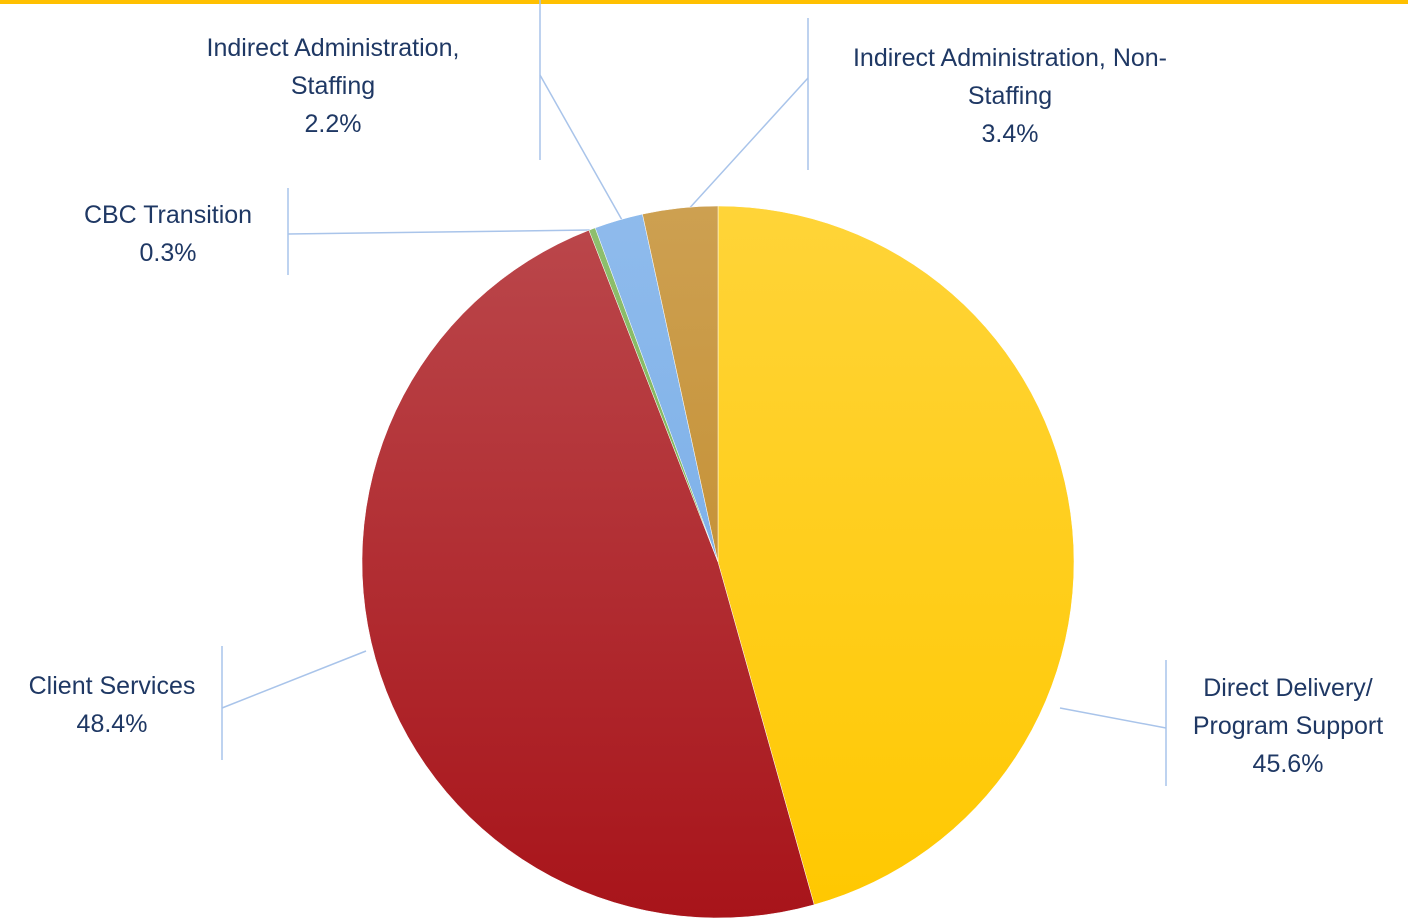 The image size is (1408, 919). What do you see at coordinates (1010, 134) in the screenshot?
I see `value-label: 3.4%` at bounding box center [1010, 134].